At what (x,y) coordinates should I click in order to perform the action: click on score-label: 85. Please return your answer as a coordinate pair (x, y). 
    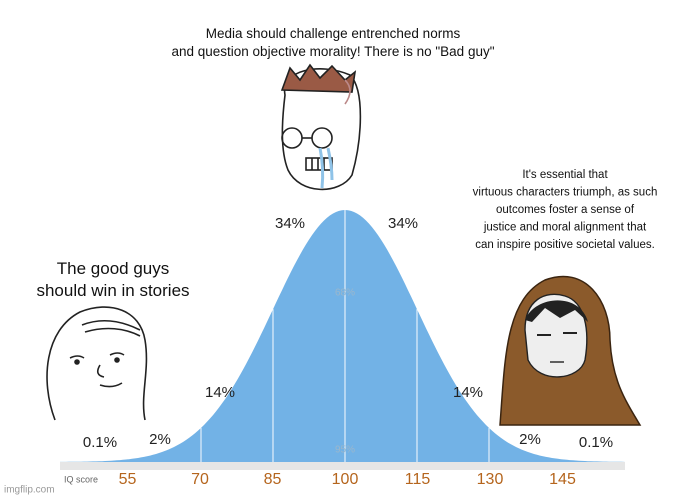
    Looking at the image, I should click on (273, 479).